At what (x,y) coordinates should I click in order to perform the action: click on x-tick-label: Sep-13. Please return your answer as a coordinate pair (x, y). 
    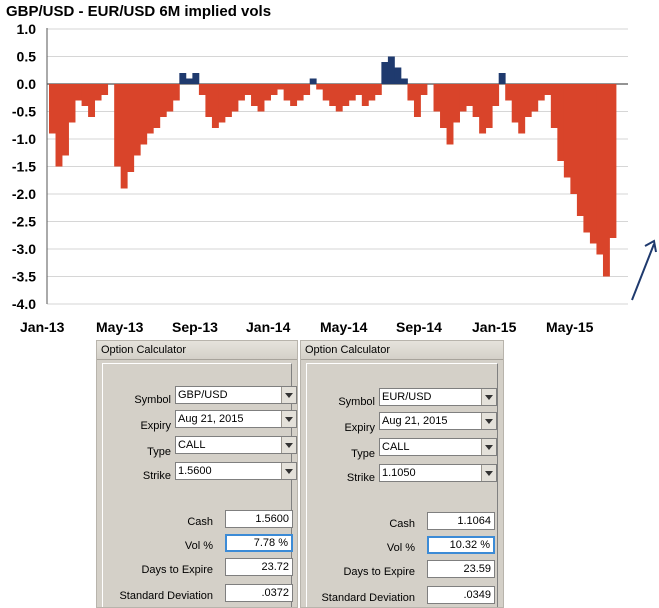
    Looking at the image, I should click on (195, 327).